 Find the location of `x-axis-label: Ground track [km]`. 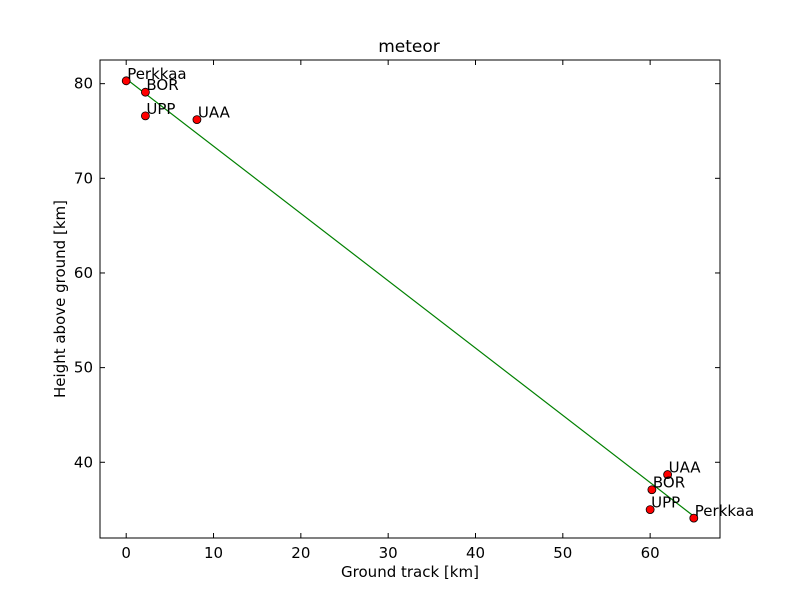

x-axis-label: Ground track [km] is located at coordinates (410, 572).